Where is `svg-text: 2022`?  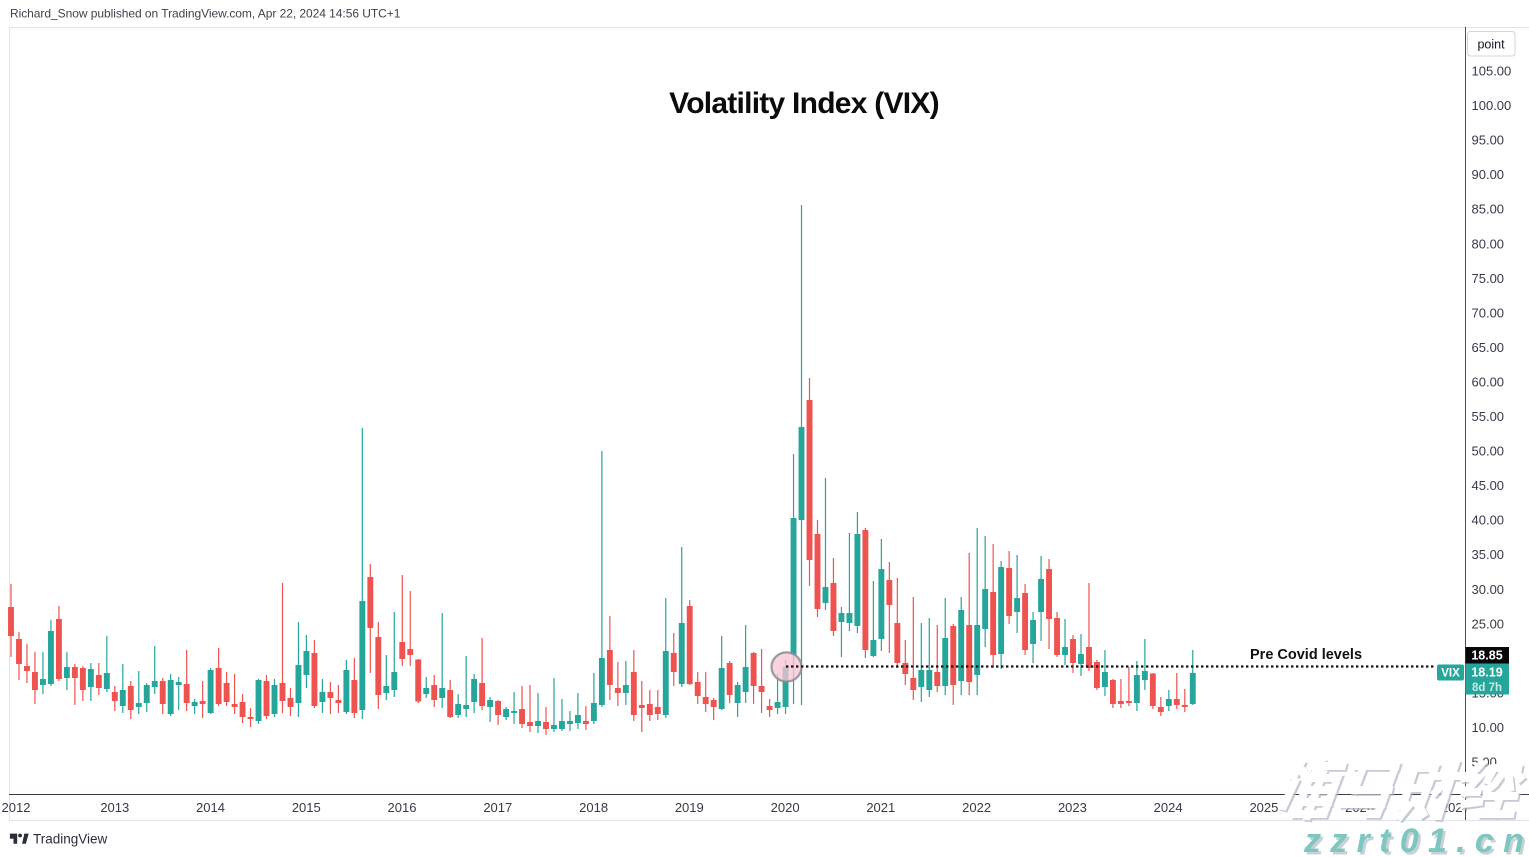
svg-text: 2022 is located at coordinates (976, 807).